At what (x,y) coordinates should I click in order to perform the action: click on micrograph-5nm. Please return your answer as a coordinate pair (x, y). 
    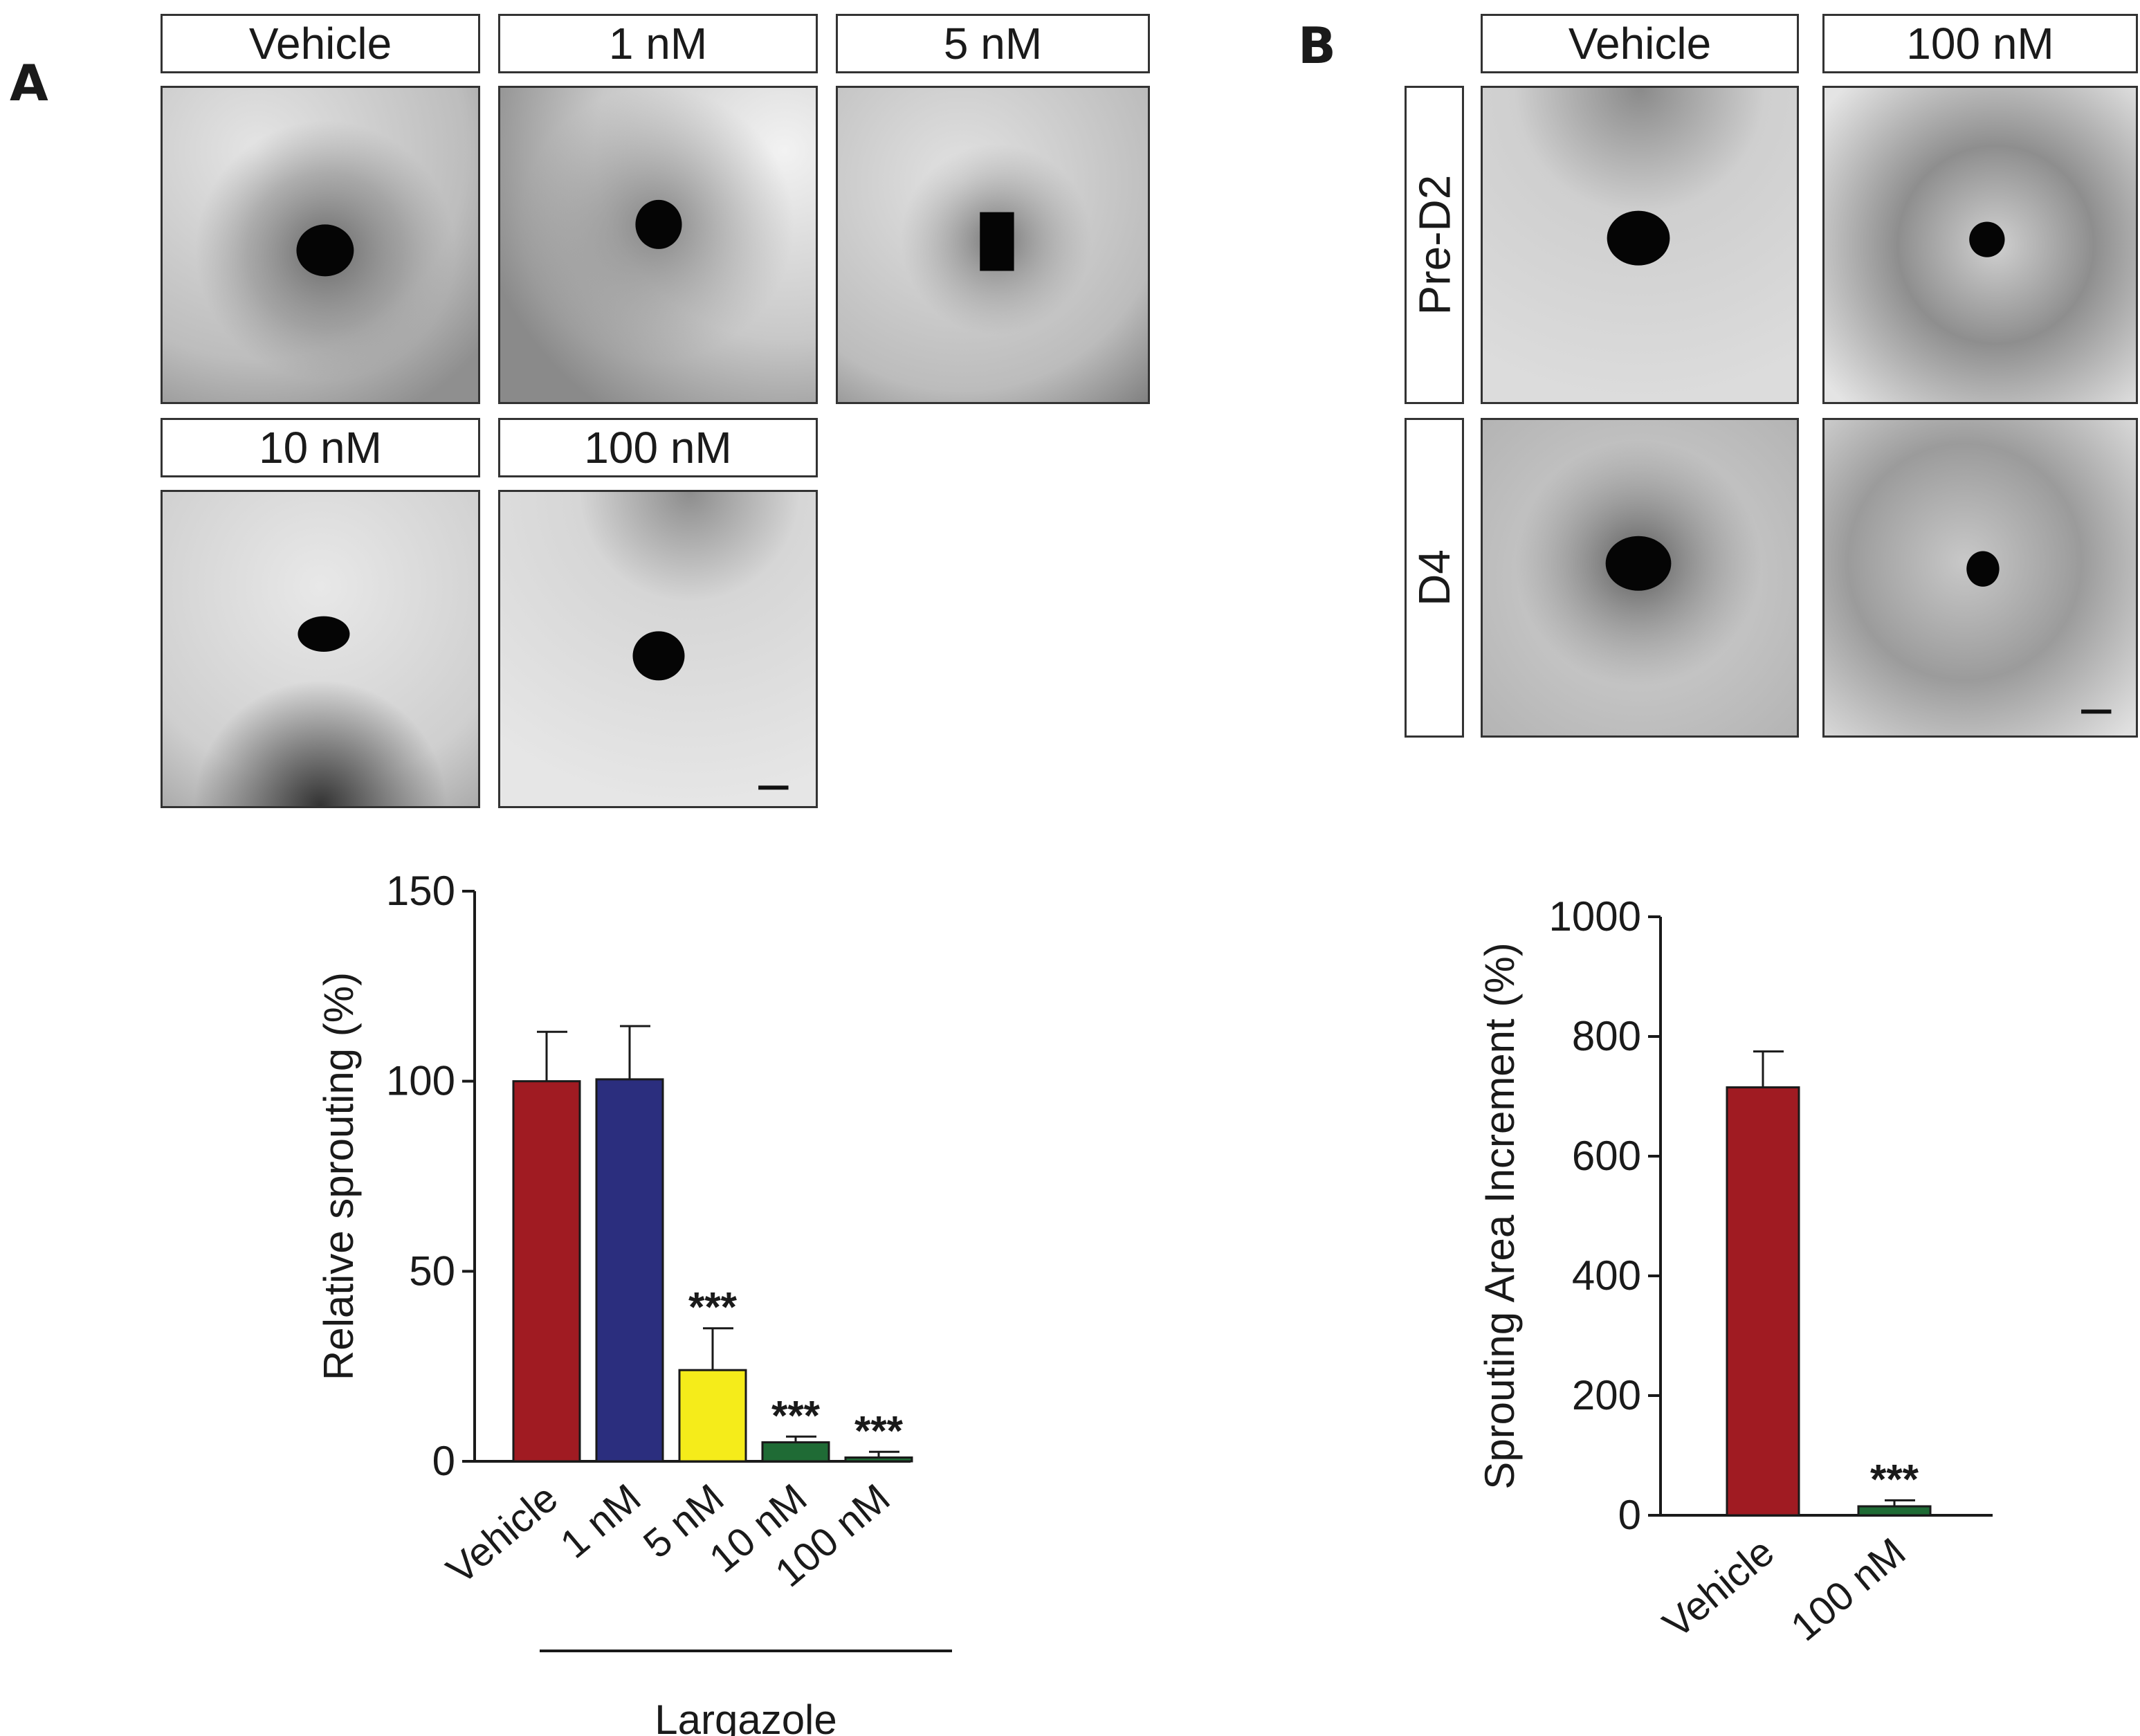
    Looking at the image, I should click on (993, 245).